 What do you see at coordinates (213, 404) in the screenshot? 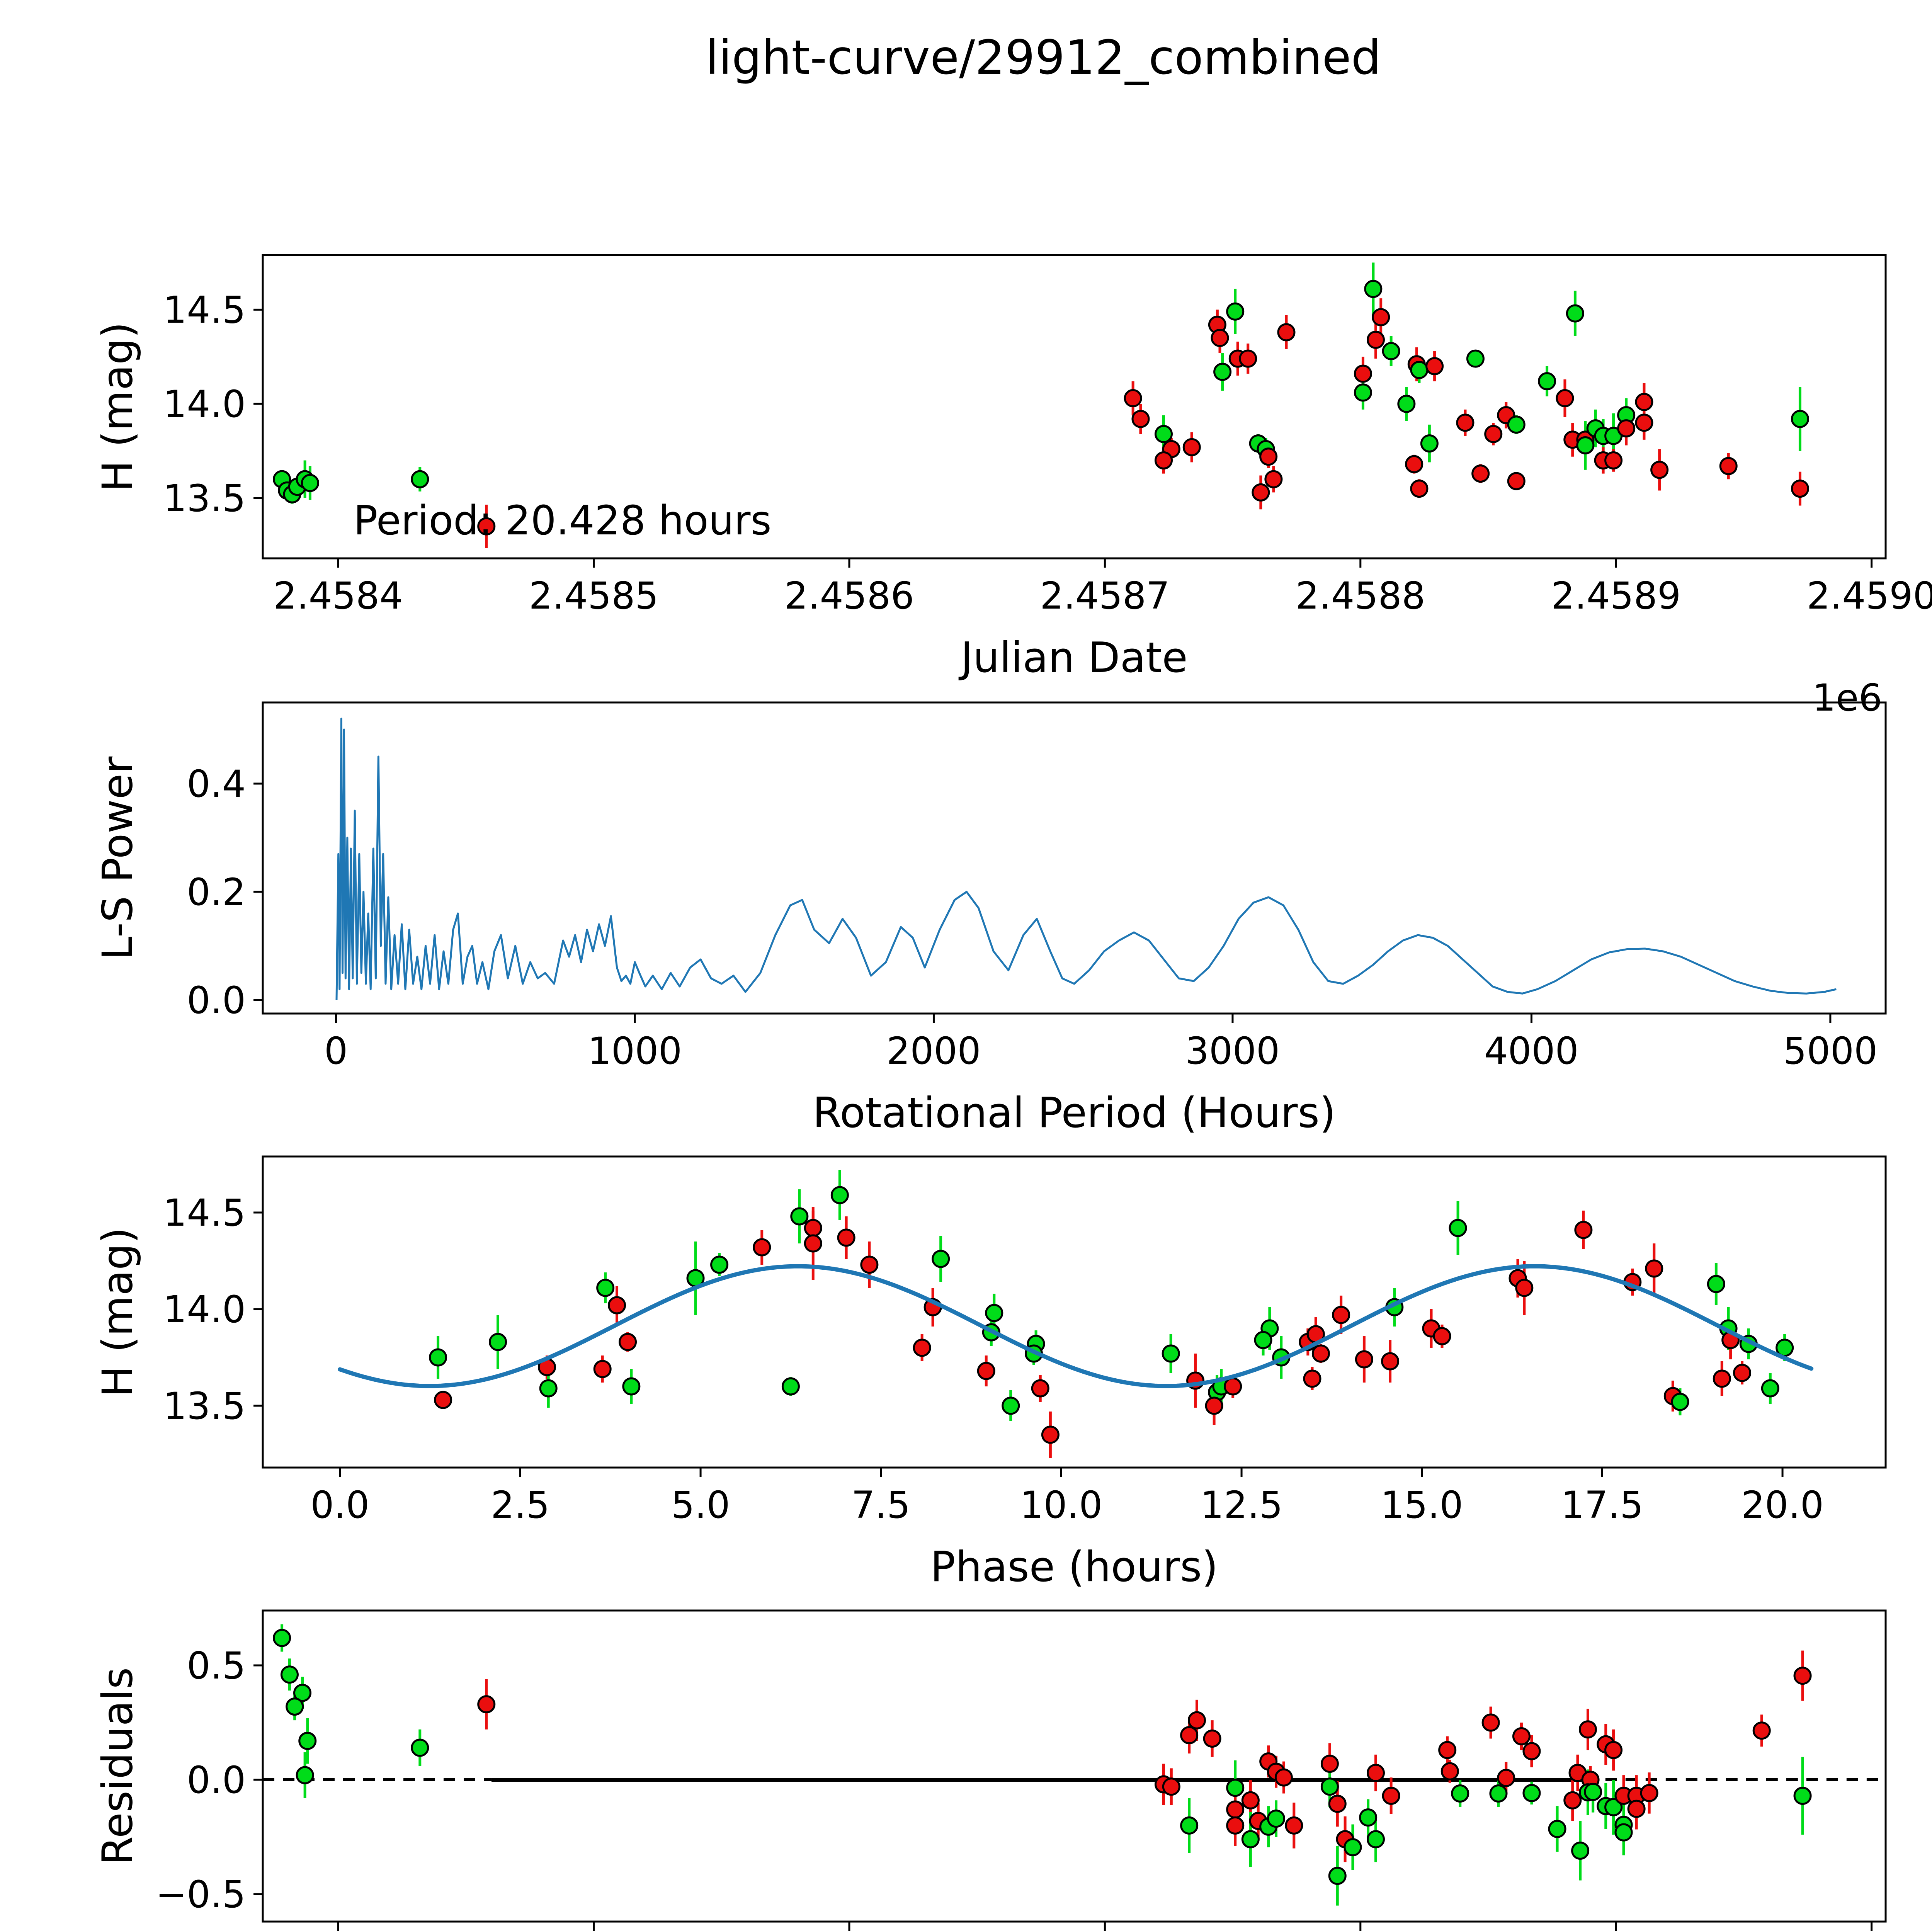
I see `time-series-y-ticks: 13.5 14.0 14.5` at bounding box center [213, 404].